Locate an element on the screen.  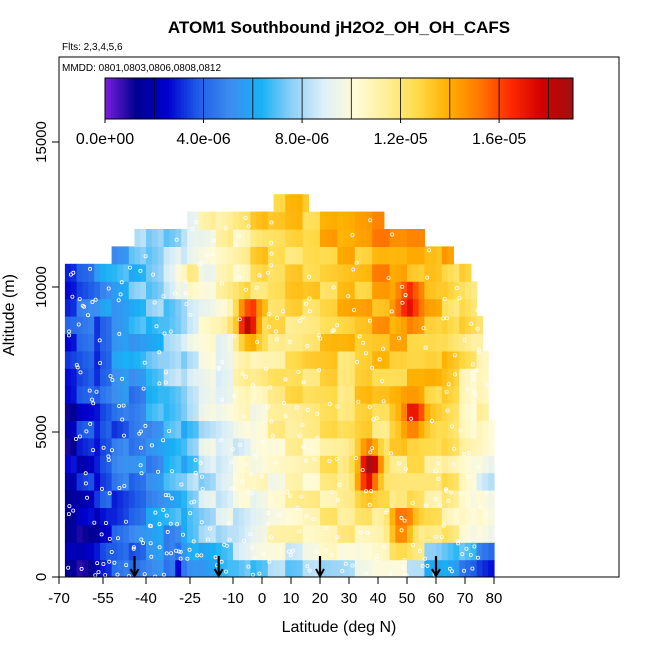
colorbar-tick-label: 1.2e-05 is located at coordinates (400, 139).